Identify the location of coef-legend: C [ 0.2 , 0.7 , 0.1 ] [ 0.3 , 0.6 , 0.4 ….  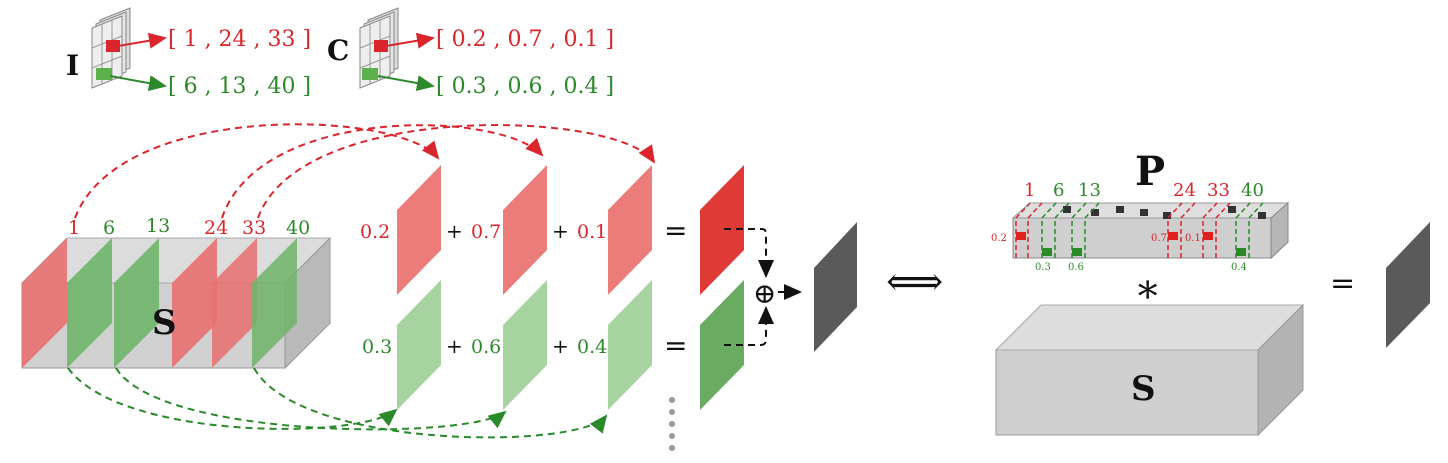
(470, 53).